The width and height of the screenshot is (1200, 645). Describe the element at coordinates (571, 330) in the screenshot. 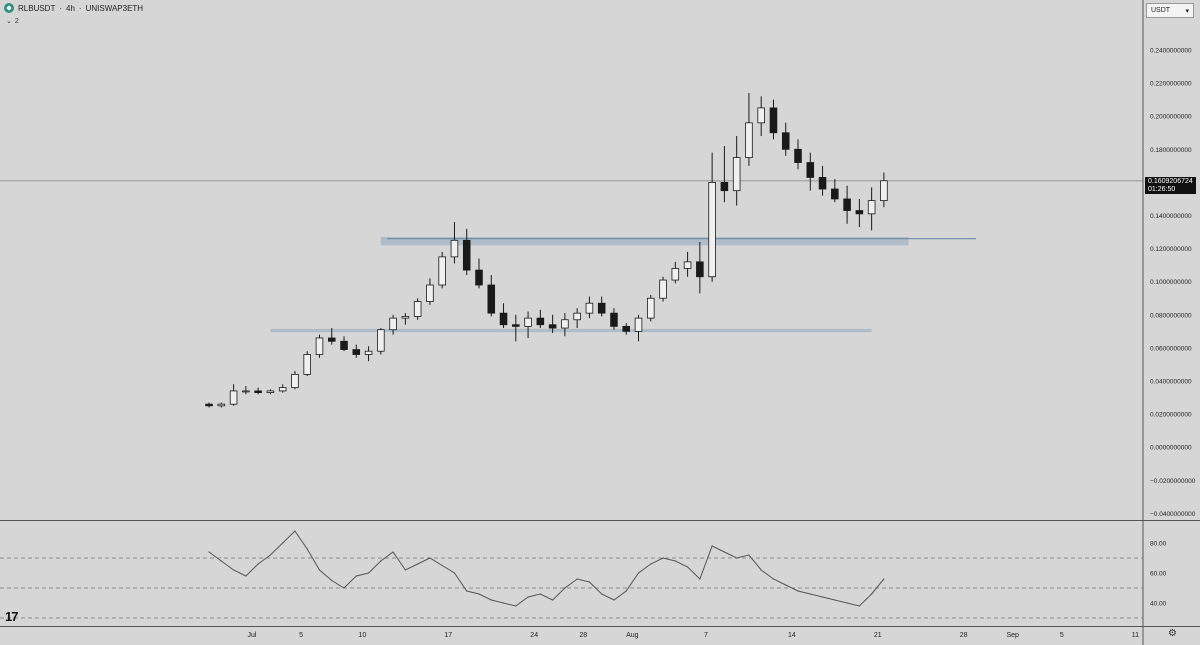

I see `support-zone` at that location.